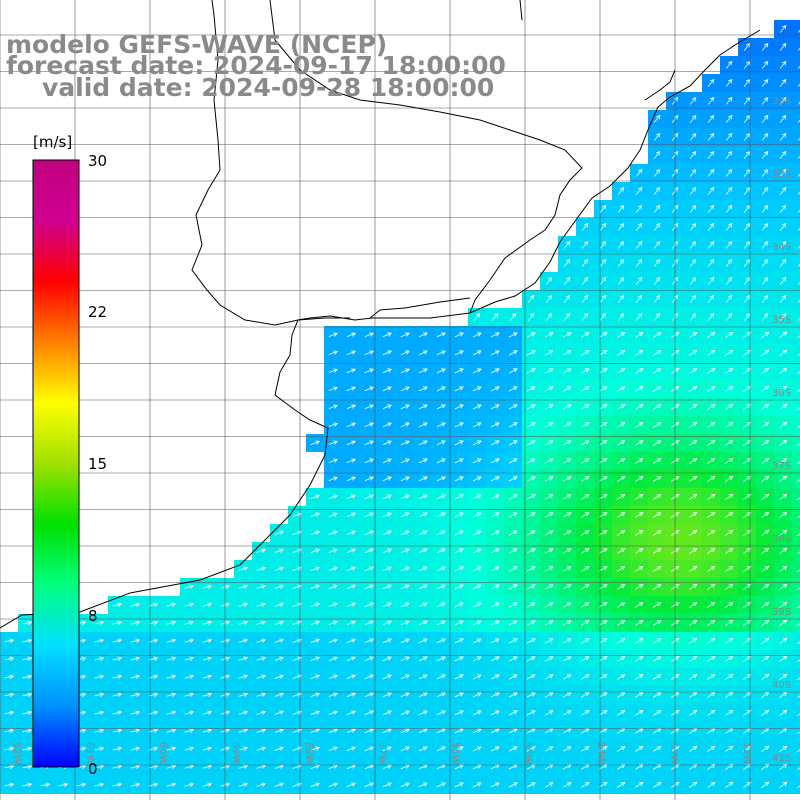  I want to click on longitude-label: 61W, so click(89, 753).